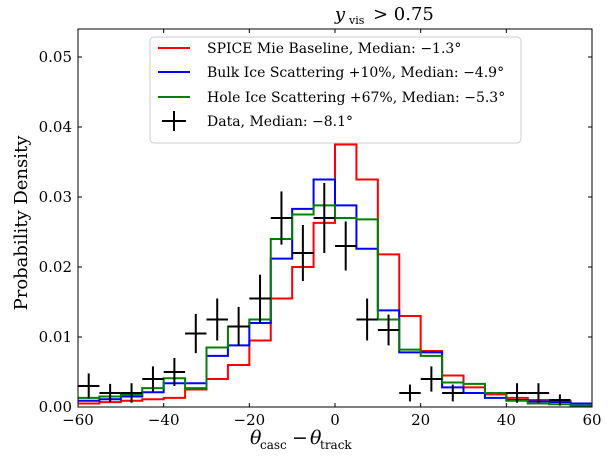 This screenshot has width=613, height=456. Describe the element at coordinates (355, 73) in the screenshot. I see `legend-label: Bulk Ice Scattering +10%, Median: −4.9°` at that location.